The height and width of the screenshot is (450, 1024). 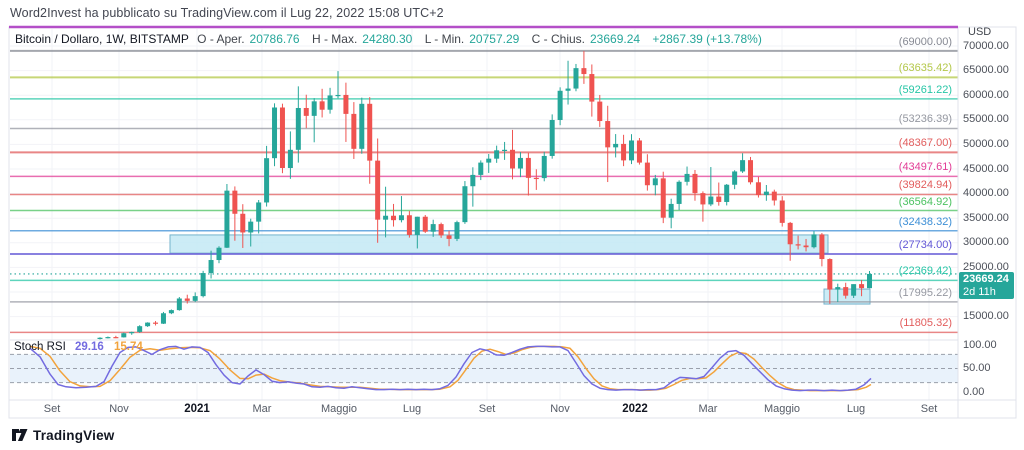 I want to click on stoch-axis-label: 0.00, so click(x=974, y=391).